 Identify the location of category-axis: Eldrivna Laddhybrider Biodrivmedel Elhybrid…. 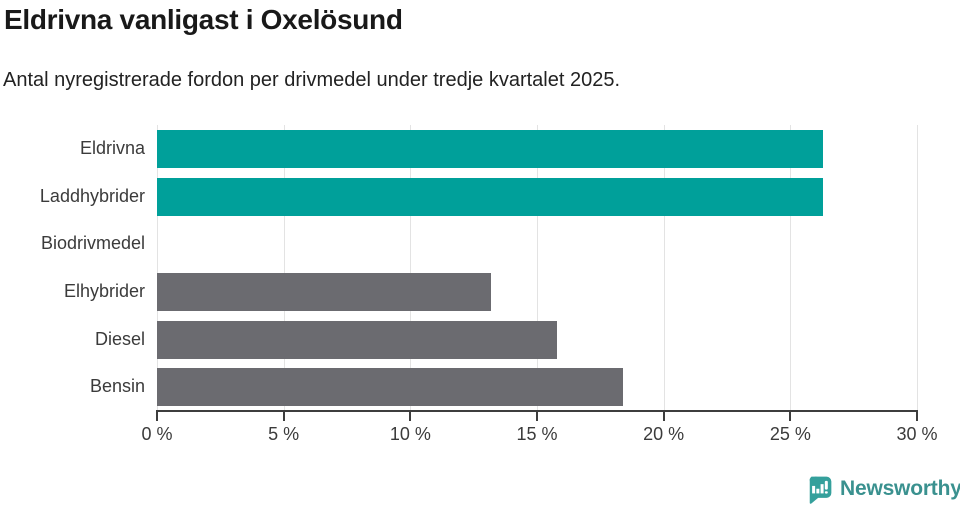
(72, 268).